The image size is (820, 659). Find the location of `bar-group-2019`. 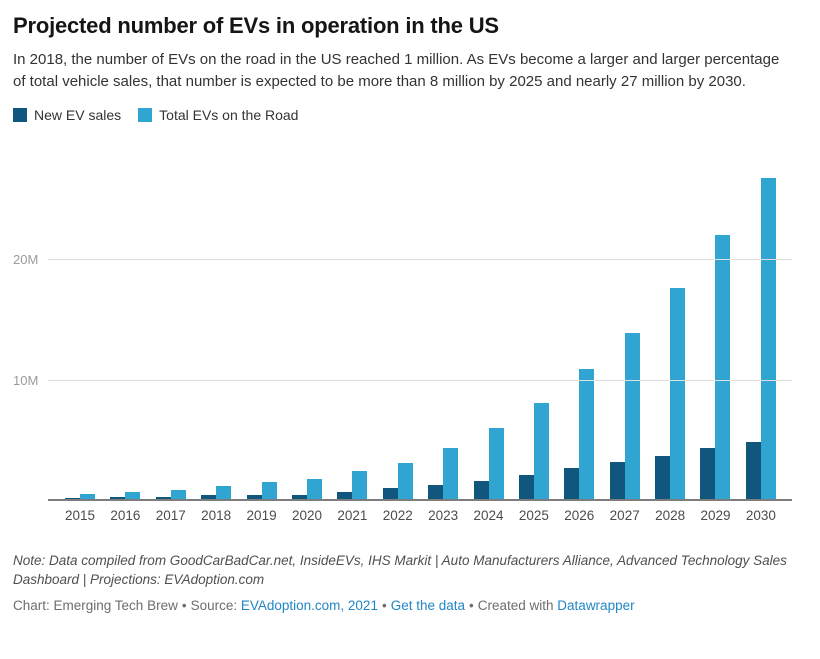

bar-group-2019 is located at coordinates (261, 490).